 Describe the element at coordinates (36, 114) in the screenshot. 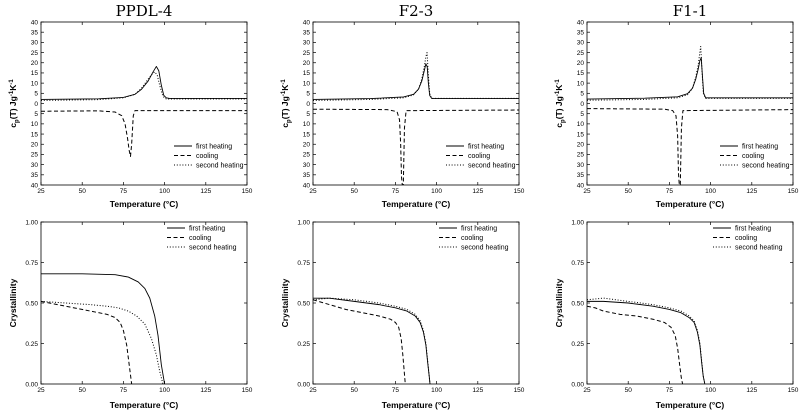

I see `y-tick-label: 5` at that location.